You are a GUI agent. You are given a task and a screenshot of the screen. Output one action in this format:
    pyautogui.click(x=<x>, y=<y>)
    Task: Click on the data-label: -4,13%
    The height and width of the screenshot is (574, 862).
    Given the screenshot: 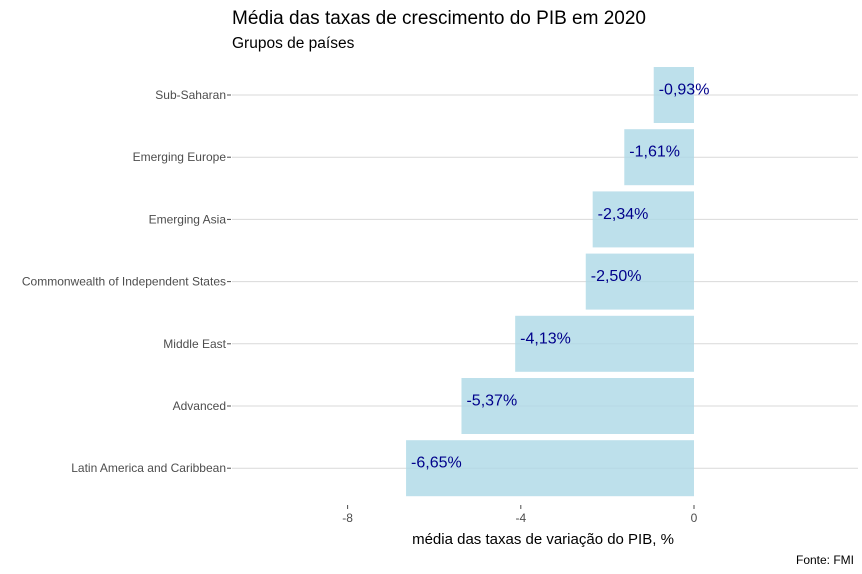 What is the action you would take?
    pyautogui.click(x=545, y=338)
    